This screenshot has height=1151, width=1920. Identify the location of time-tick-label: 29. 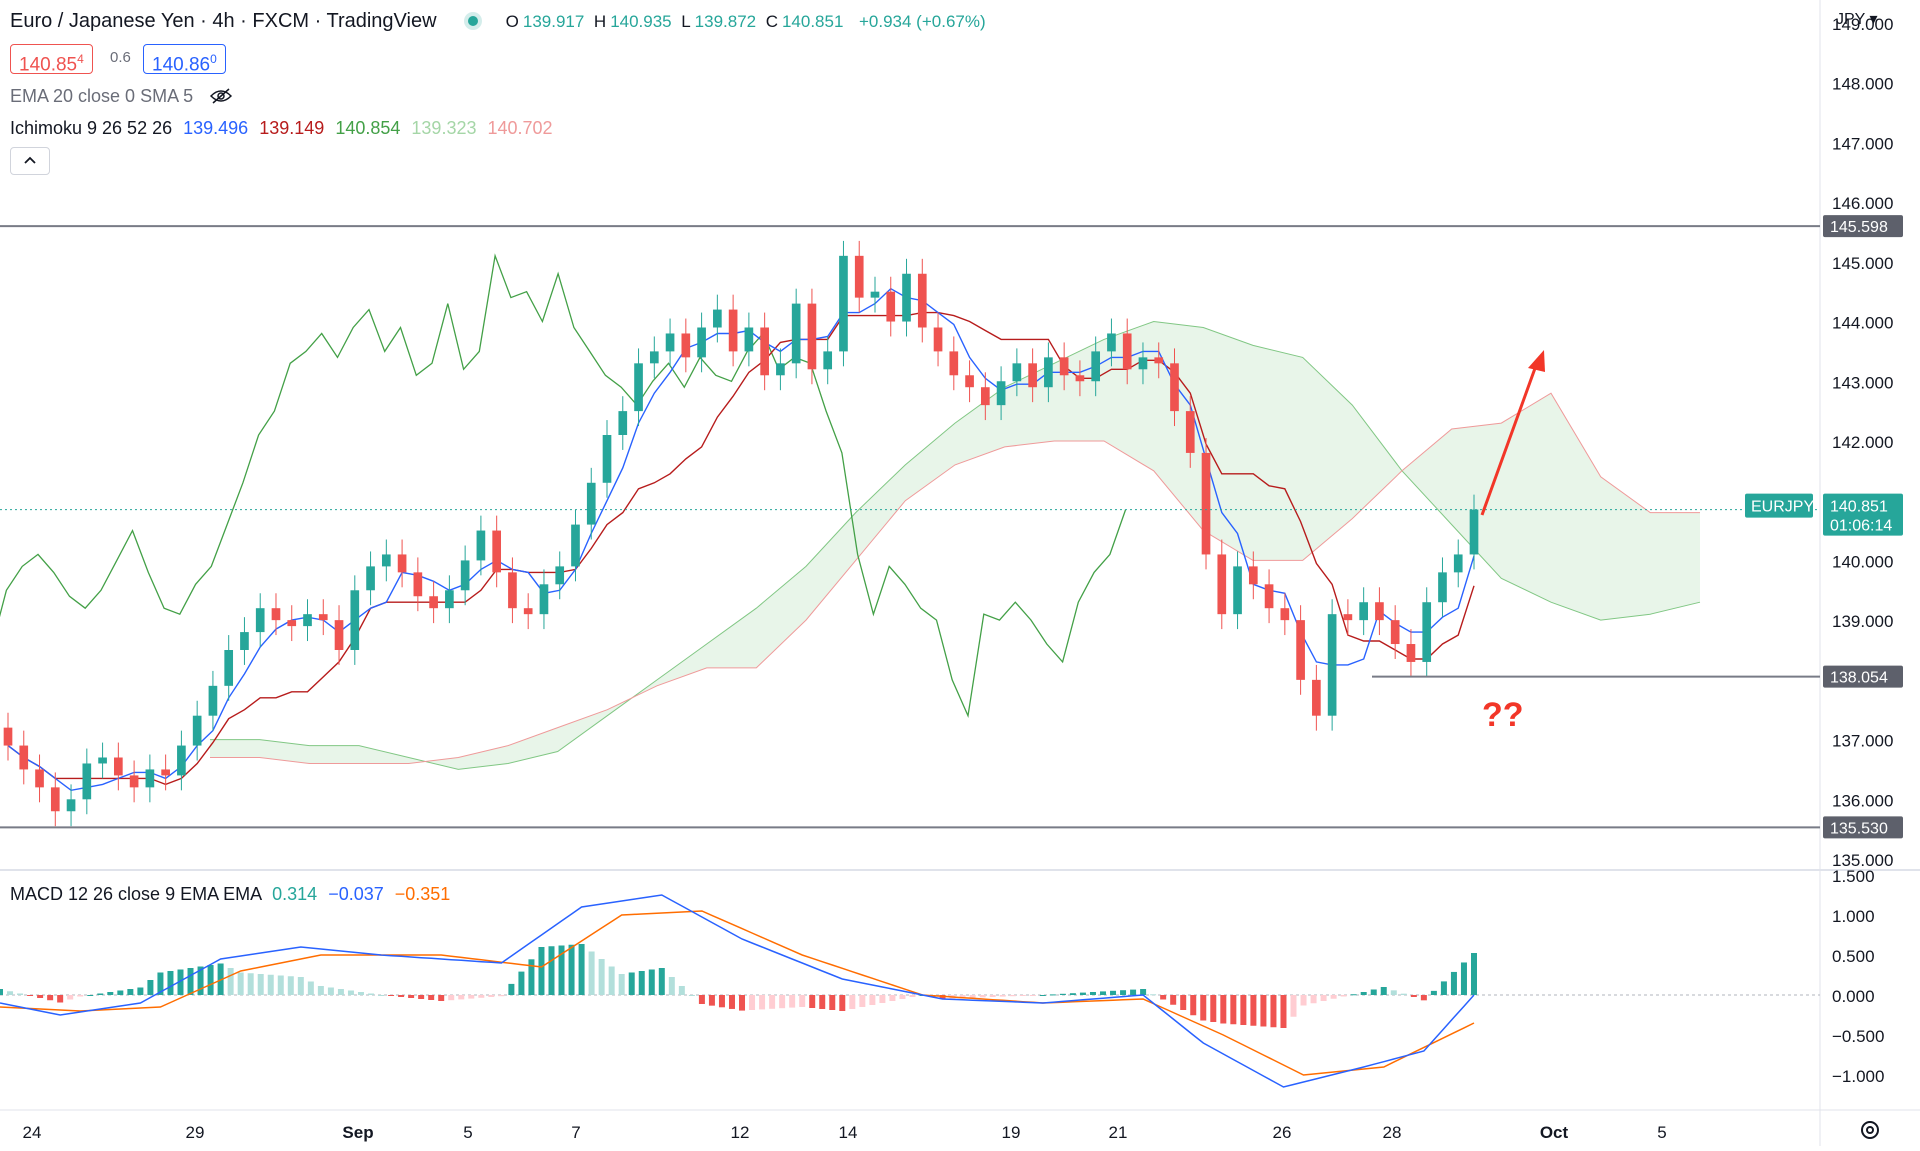
(195, 1132).